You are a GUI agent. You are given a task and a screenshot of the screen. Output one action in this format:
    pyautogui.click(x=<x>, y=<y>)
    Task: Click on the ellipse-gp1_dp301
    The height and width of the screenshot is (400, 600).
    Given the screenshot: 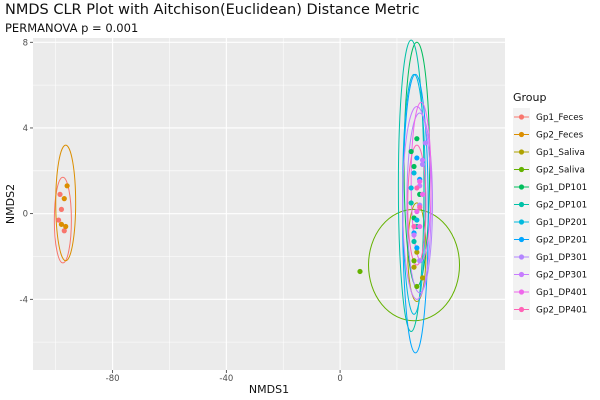 What is the action you would take?
    pyautogui.click(x=419, y=203)
    